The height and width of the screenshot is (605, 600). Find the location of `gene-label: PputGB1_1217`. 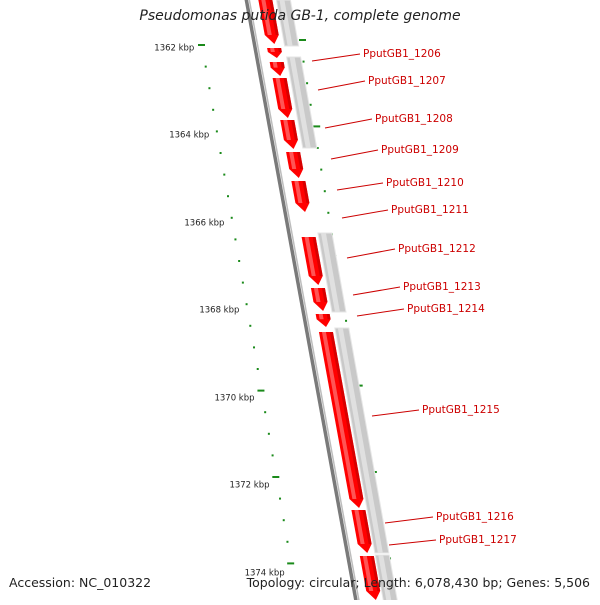

gene-label: PputGB1_1217 is located at coordinates (478, 540).